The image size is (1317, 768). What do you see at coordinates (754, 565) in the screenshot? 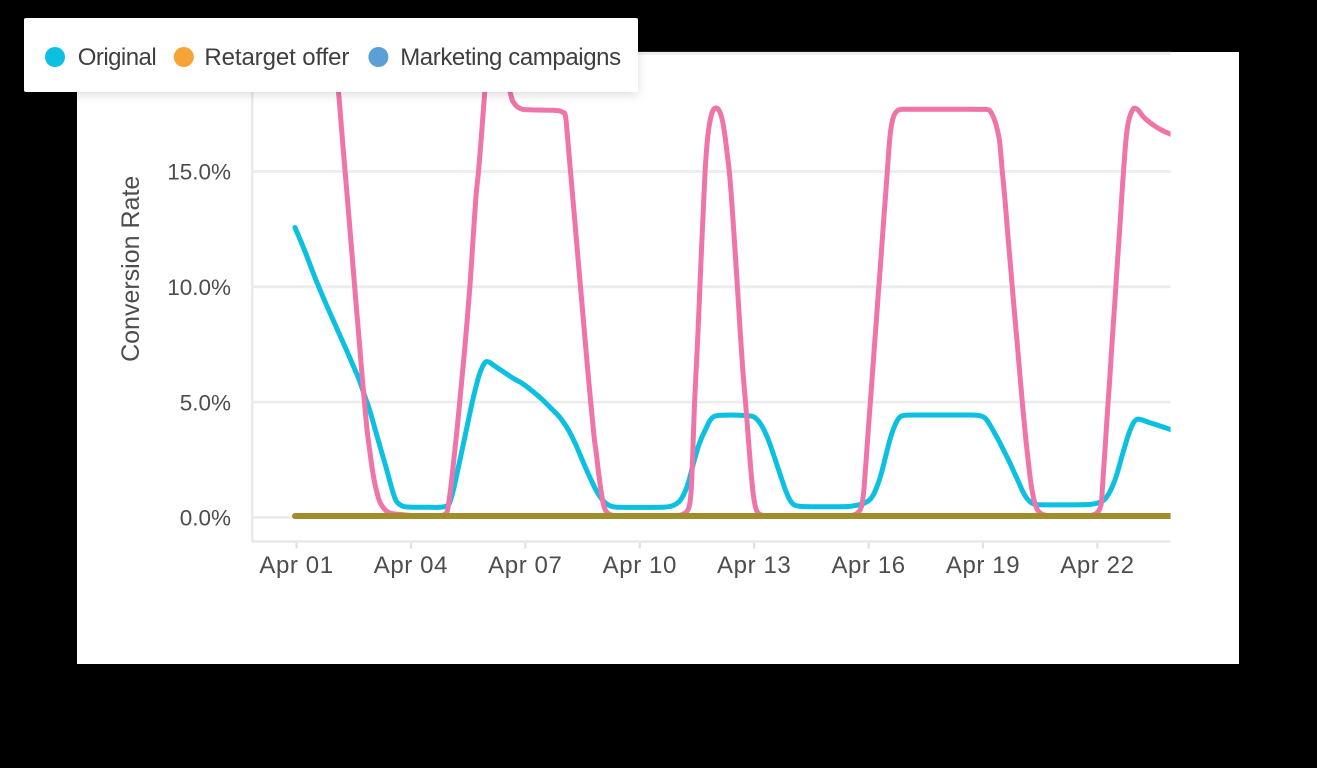
I see `svg-text: Apr 13` at bounding box center [754, 565].